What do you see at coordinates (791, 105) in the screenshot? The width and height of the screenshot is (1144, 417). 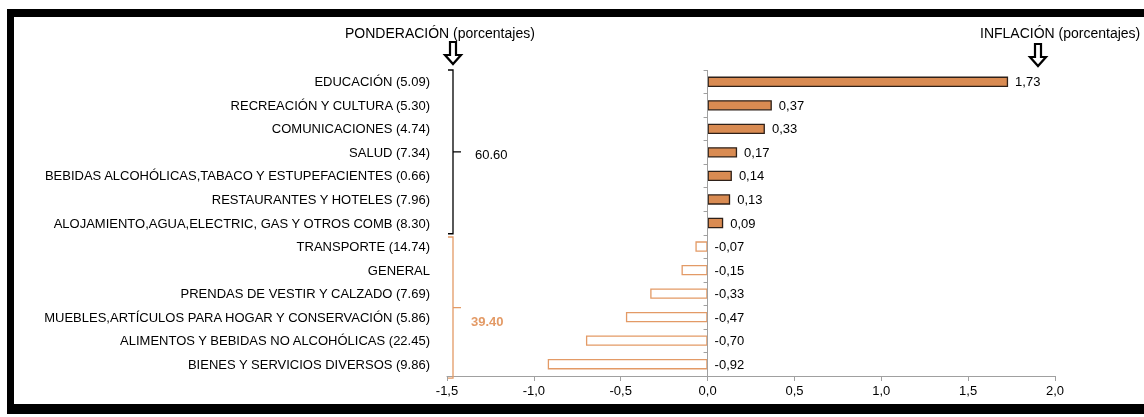 I see `data-label: 0,37` at bounding box center [791, 105].